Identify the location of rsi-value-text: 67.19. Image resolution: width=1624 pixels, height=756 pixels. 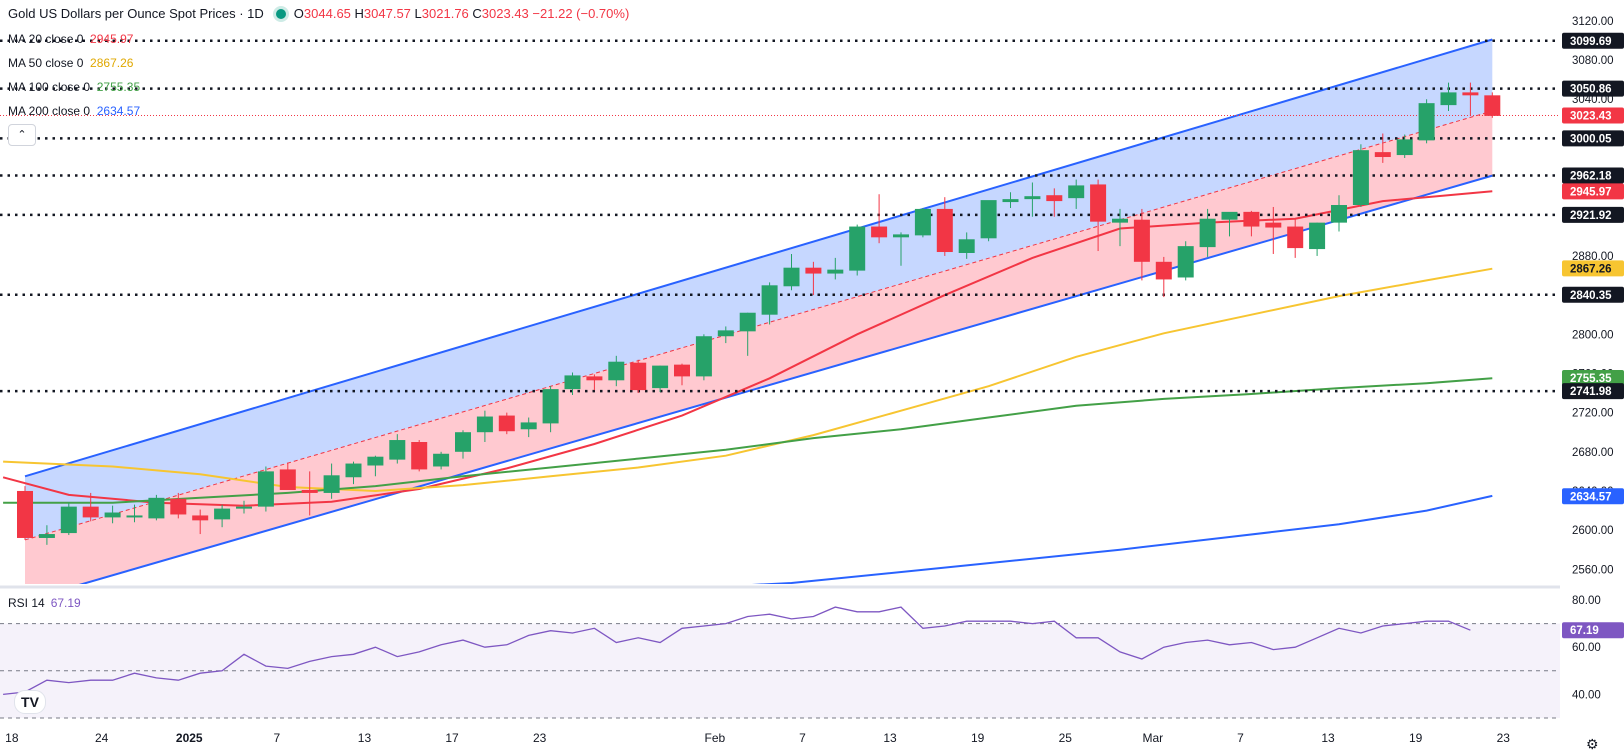
(1584, 631).